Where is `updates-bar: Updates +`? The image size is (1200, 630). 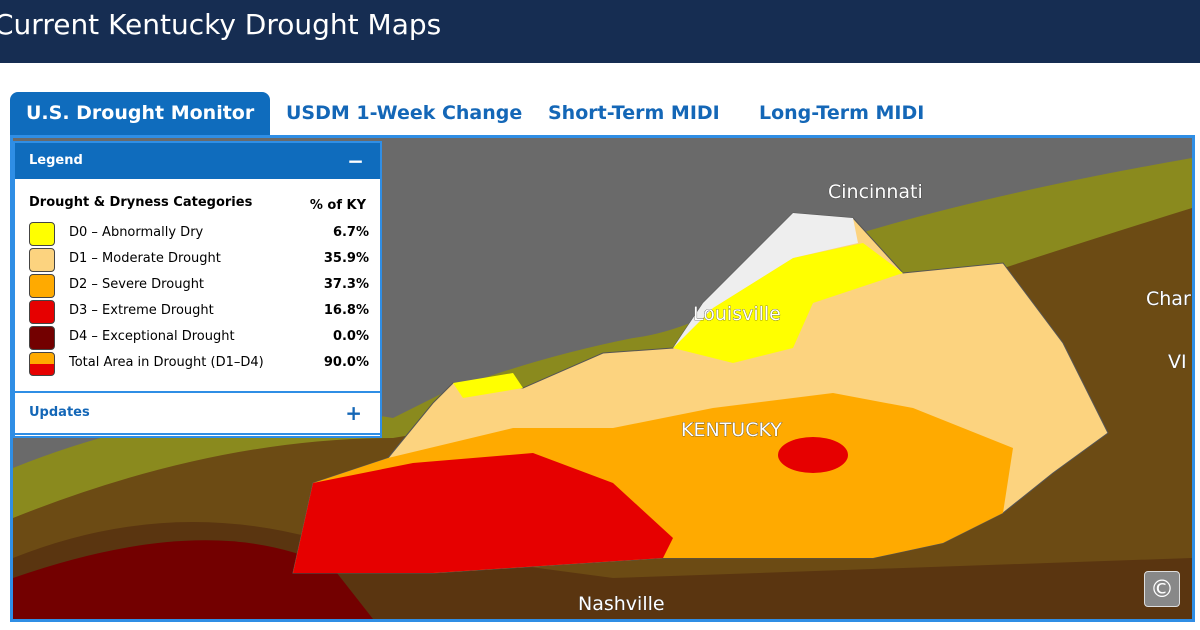 updates-bar: Updates + is located at coordinates (197, 413).